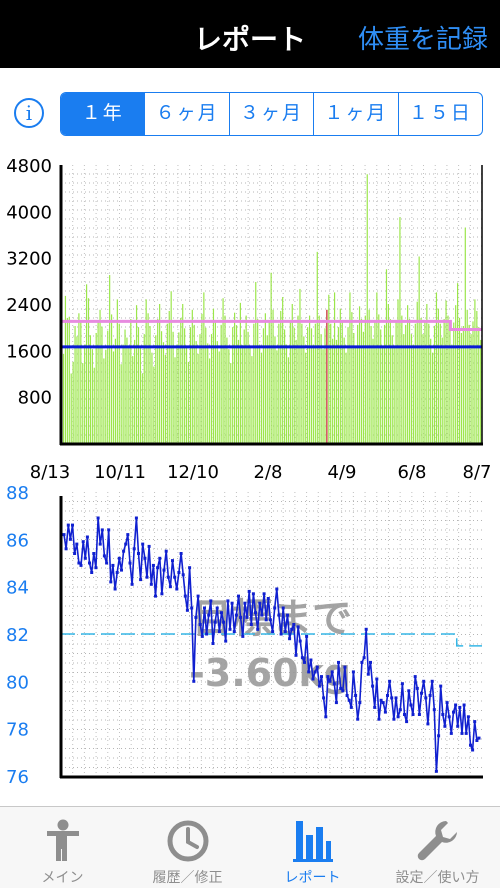 The width and height of the screenshot is (500, 888). I want to click on tab-bar-chart: レポート, so click(312, 847).